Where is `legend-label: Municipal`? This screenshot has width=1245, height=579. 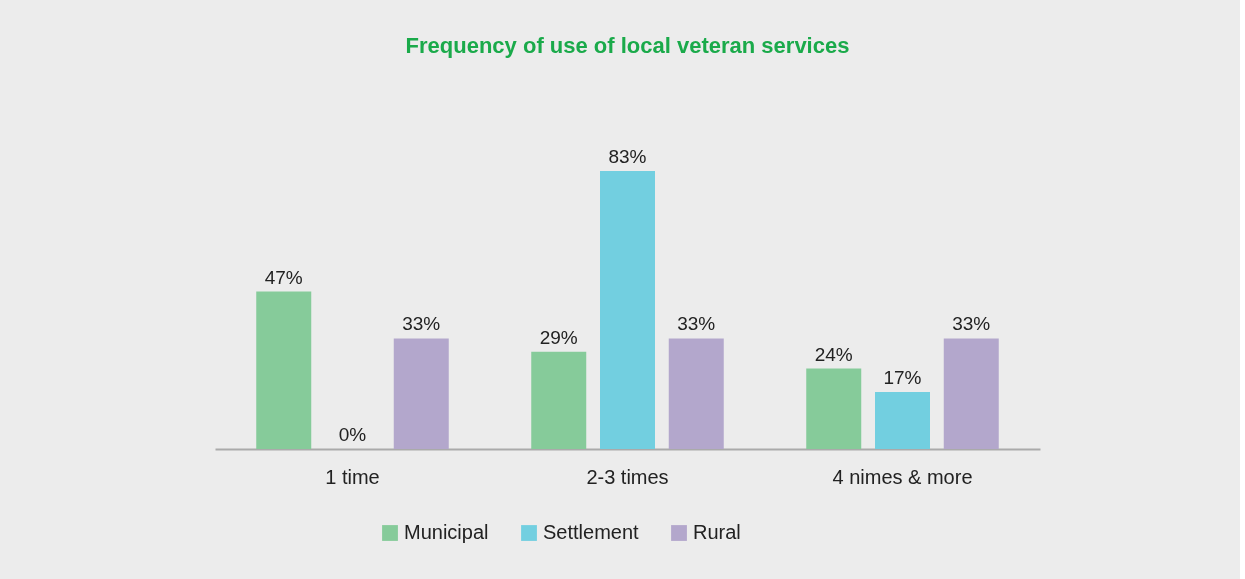 legend-label: Municipal is located at coordinates (446, 532).